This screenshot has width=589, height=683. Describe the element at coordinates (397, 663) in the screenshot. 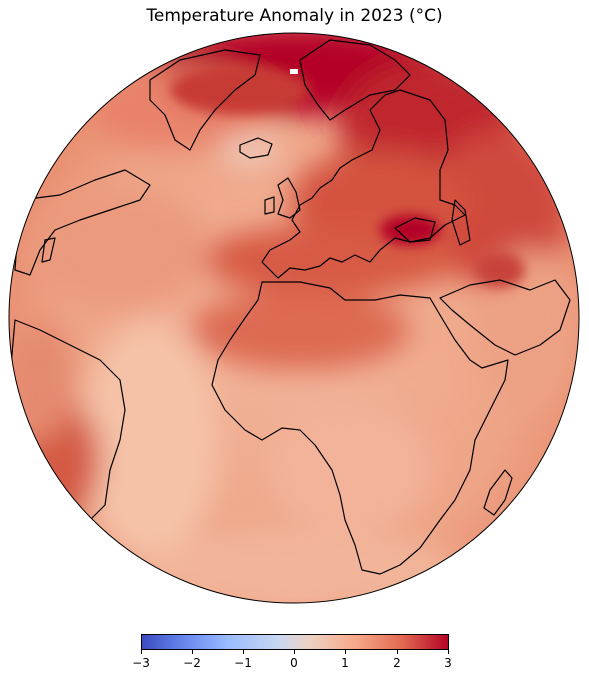

I see `colorbar-tick-label: 2` at that location.